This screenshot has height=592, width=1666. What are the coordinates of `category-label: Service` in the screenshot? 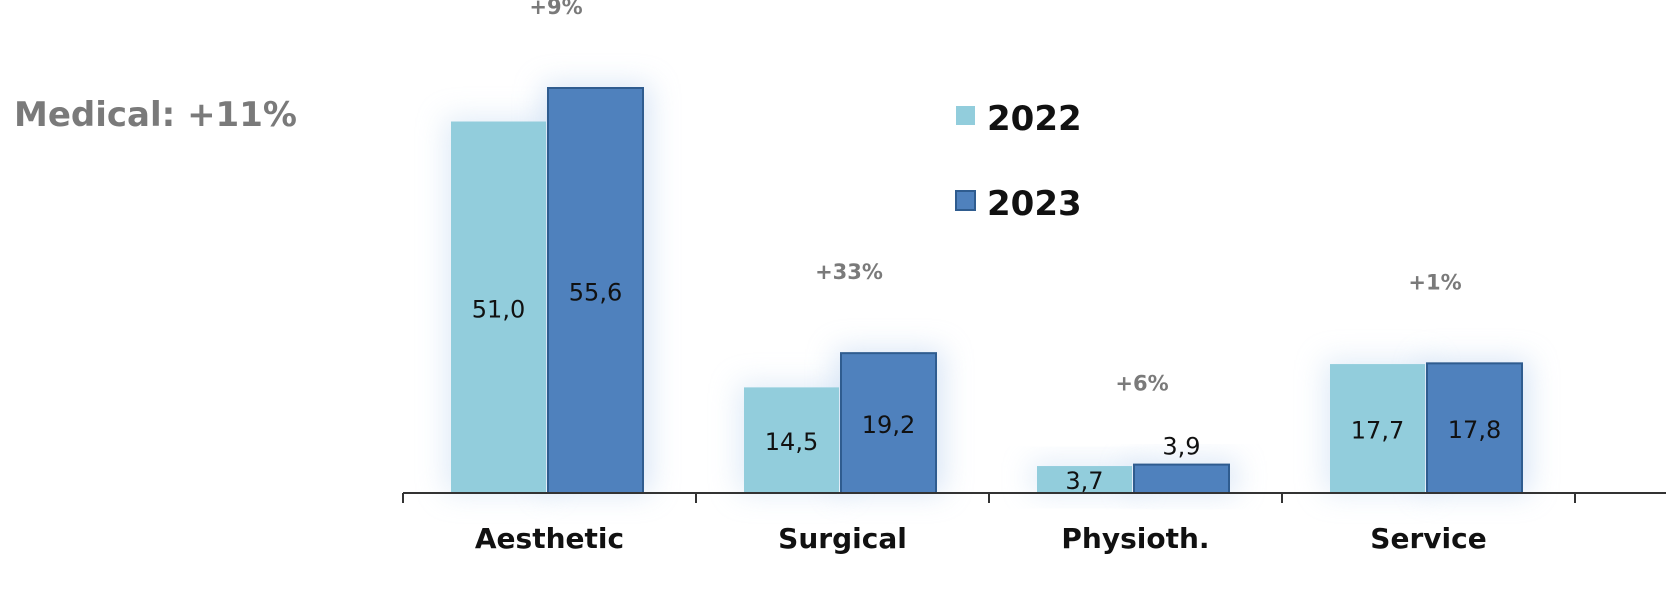 It's located at (1428, 538).